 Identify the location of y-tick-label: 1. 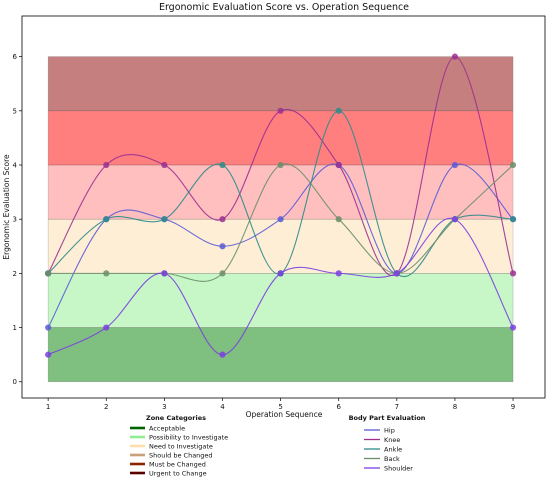
(15, 328).